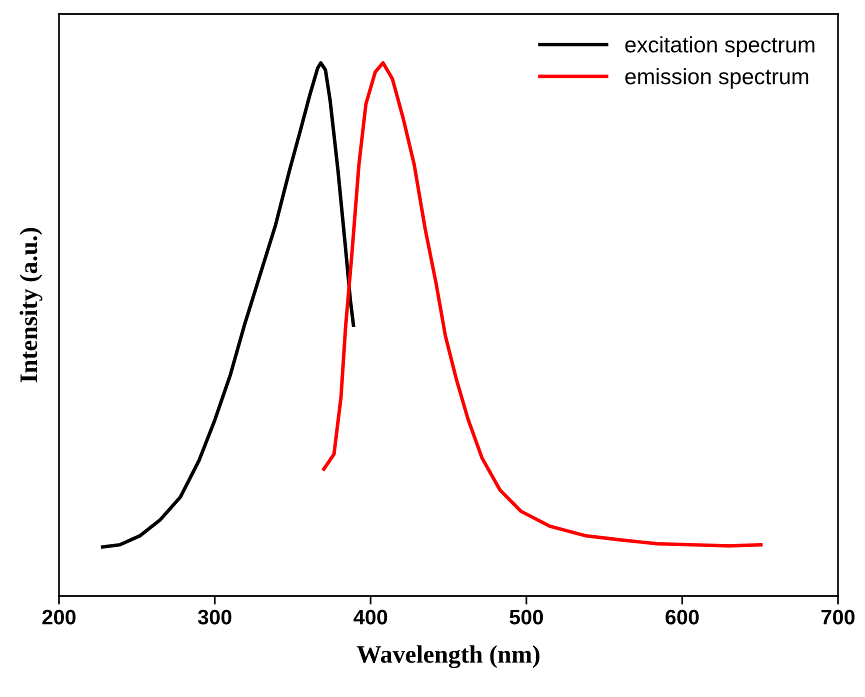 The image size is (865, 697). I want to click on x-tick-label: 500, so click(526, 617).